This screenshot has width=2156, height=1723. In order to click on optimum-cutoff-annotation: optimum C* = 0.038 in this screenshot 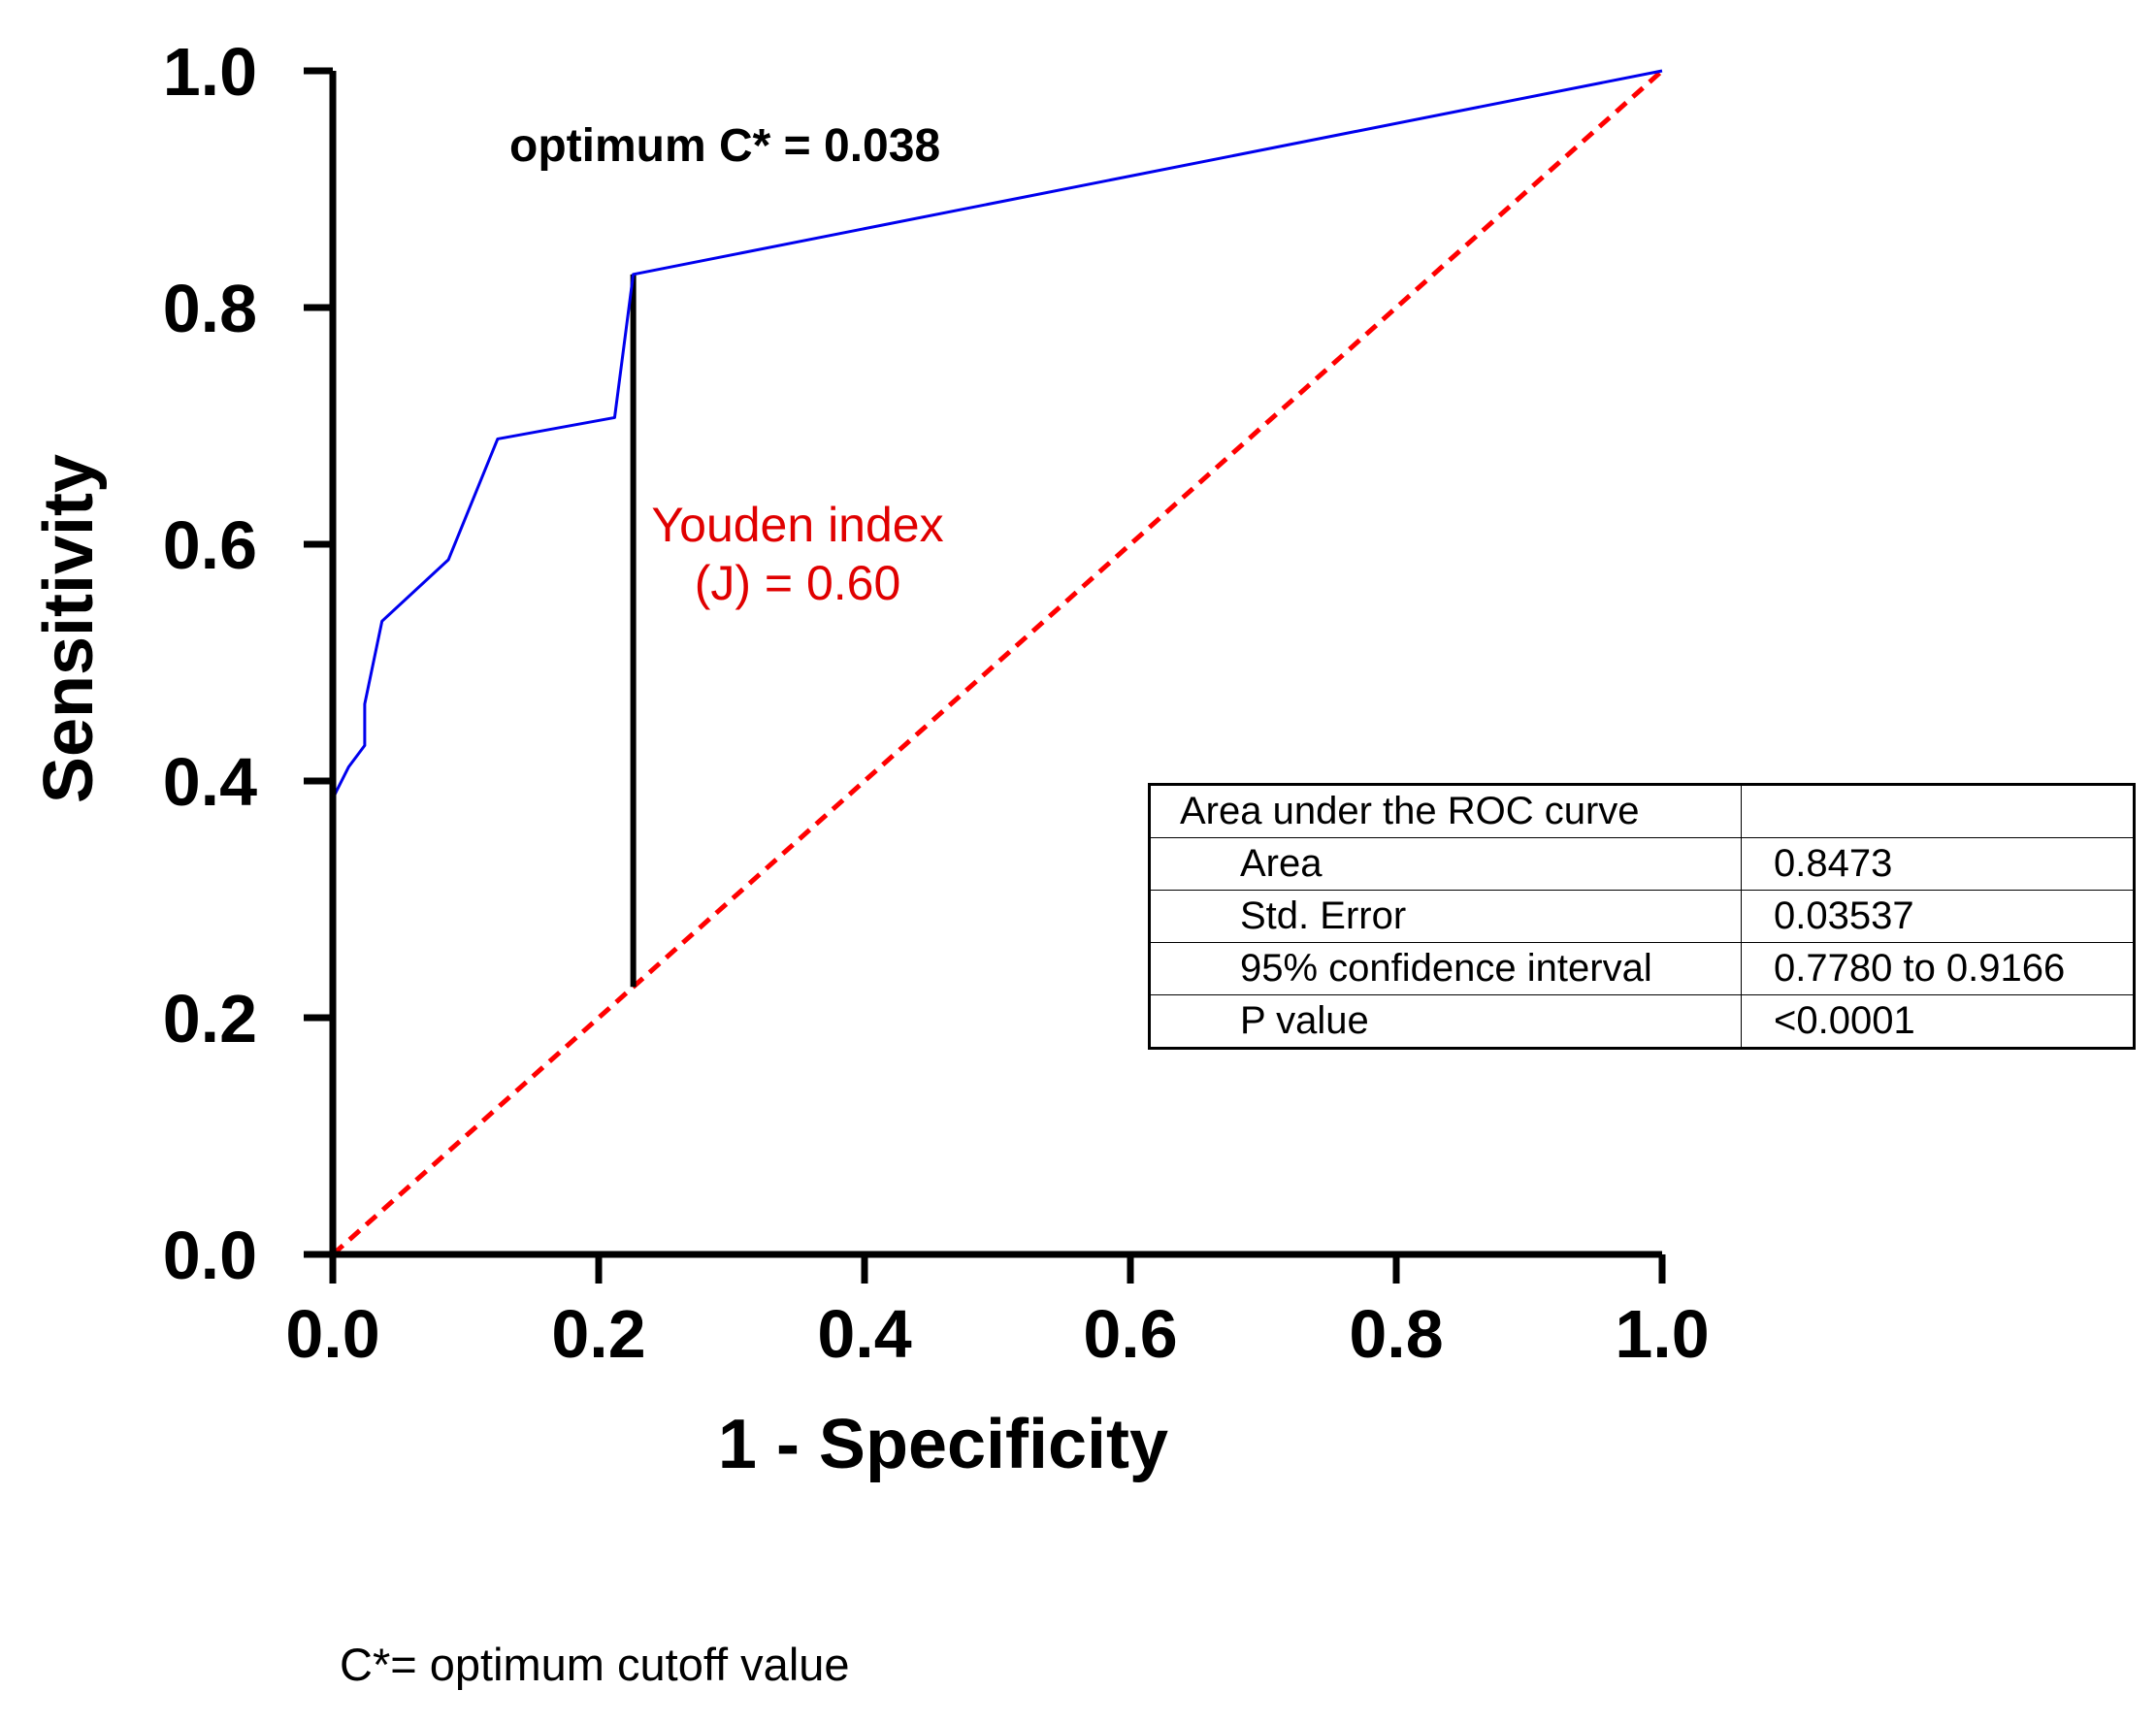, I will do `click(724, 146)`.